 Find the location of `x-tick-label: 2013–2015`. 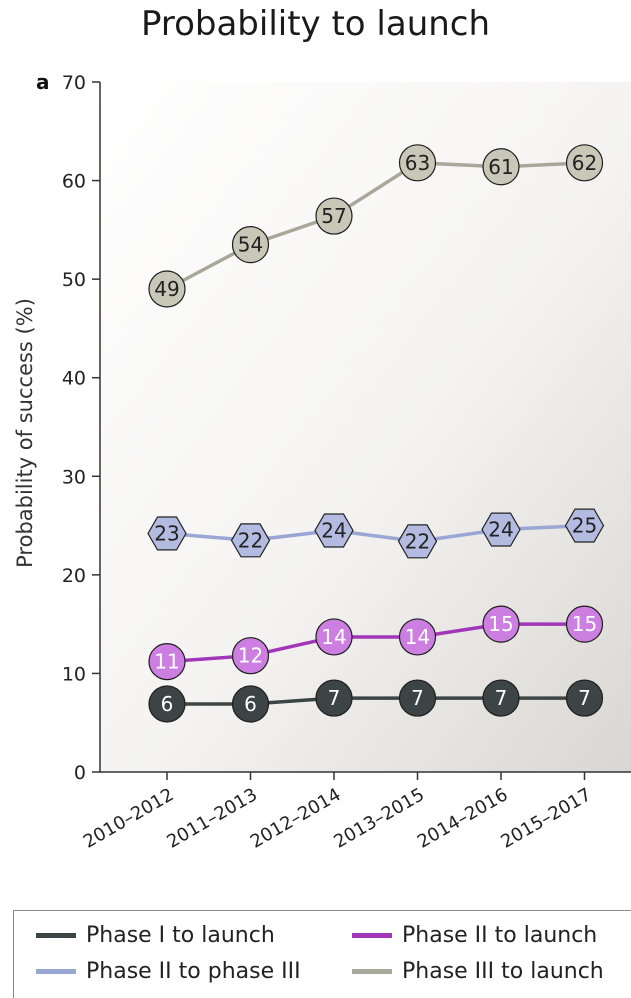

x-tick-label: 2013–2015 is located at coordinates (379, 818).